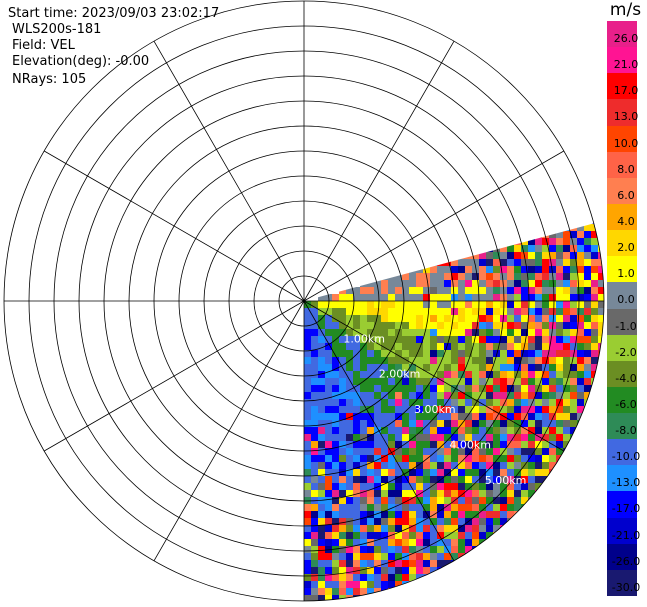  Describe the element at coordinates (470, 444) in the screenshot. I see `range-label: 4.00km` at that location.